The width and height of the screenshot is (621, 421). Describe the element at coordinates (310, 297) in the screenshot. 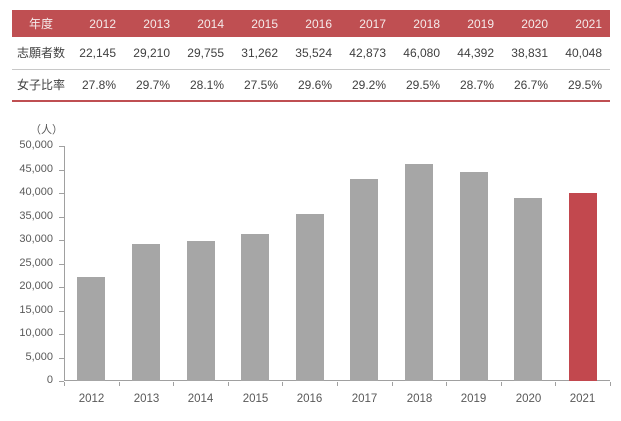

I see `bar-2016` at that location.